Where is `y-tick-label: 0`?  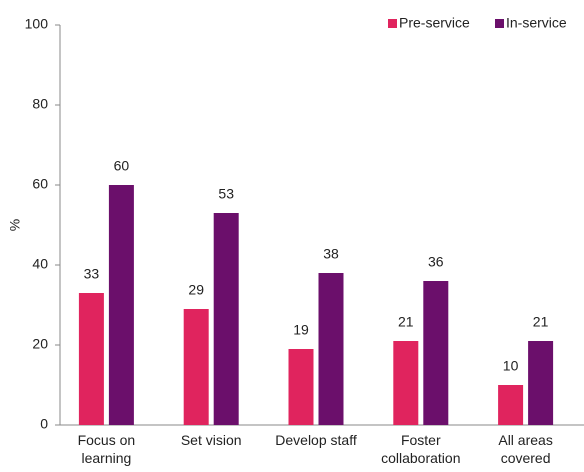
y-tick-label: 0 is located at coordinates (44, 424).